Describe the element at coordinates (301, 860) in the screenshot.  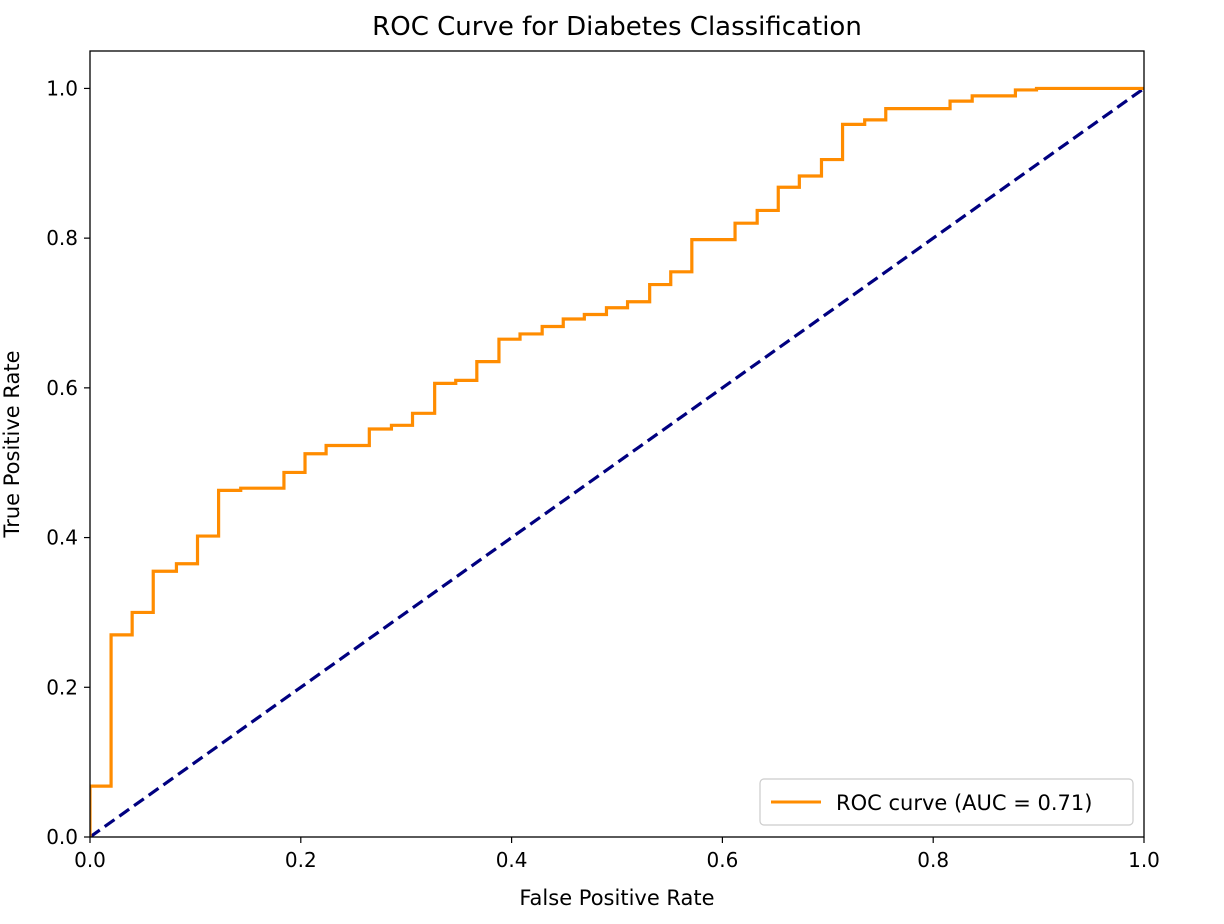
I see `x-tick-label: 0.2` at that location.